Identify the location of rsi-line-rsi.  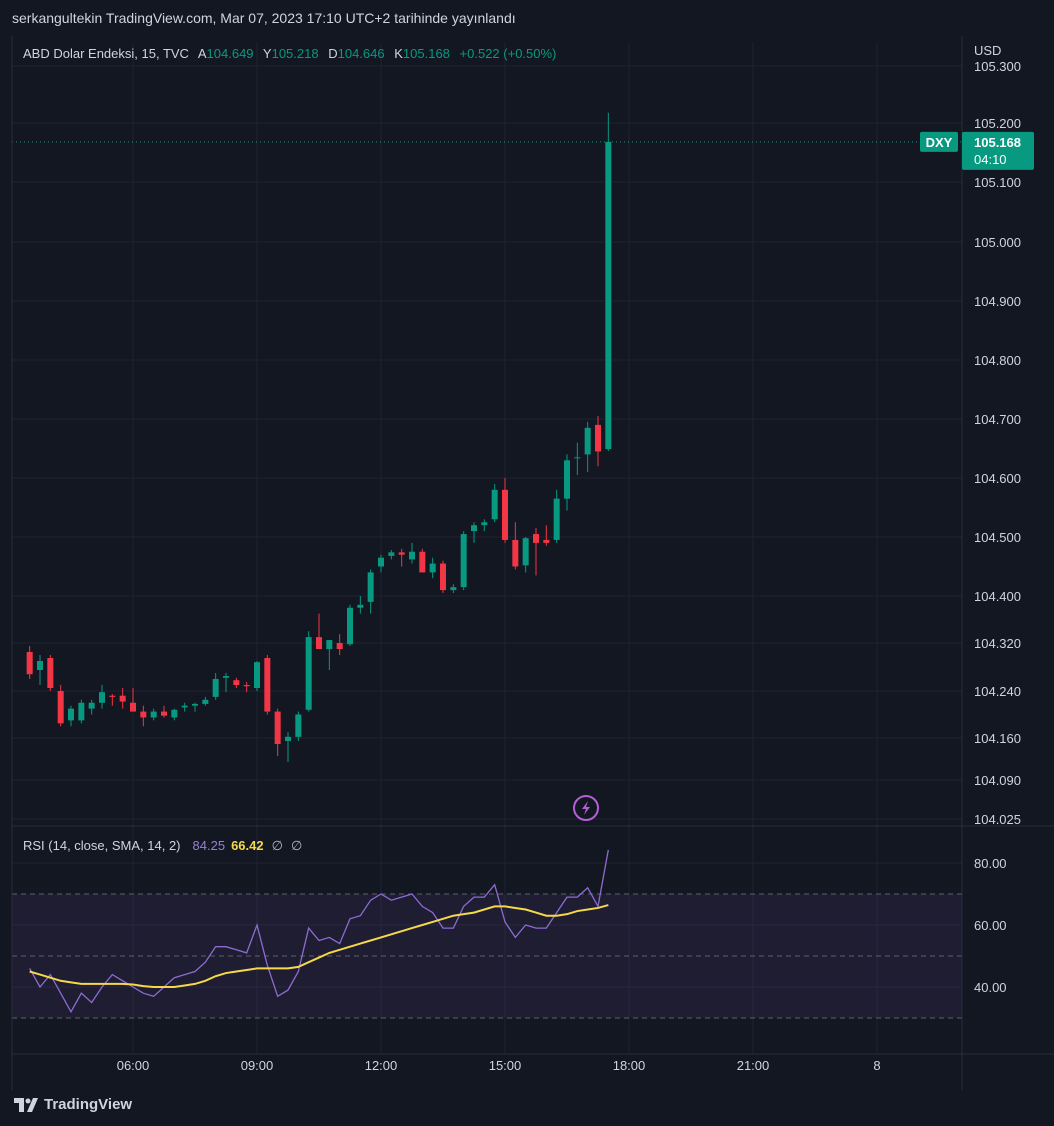
(319, 931).